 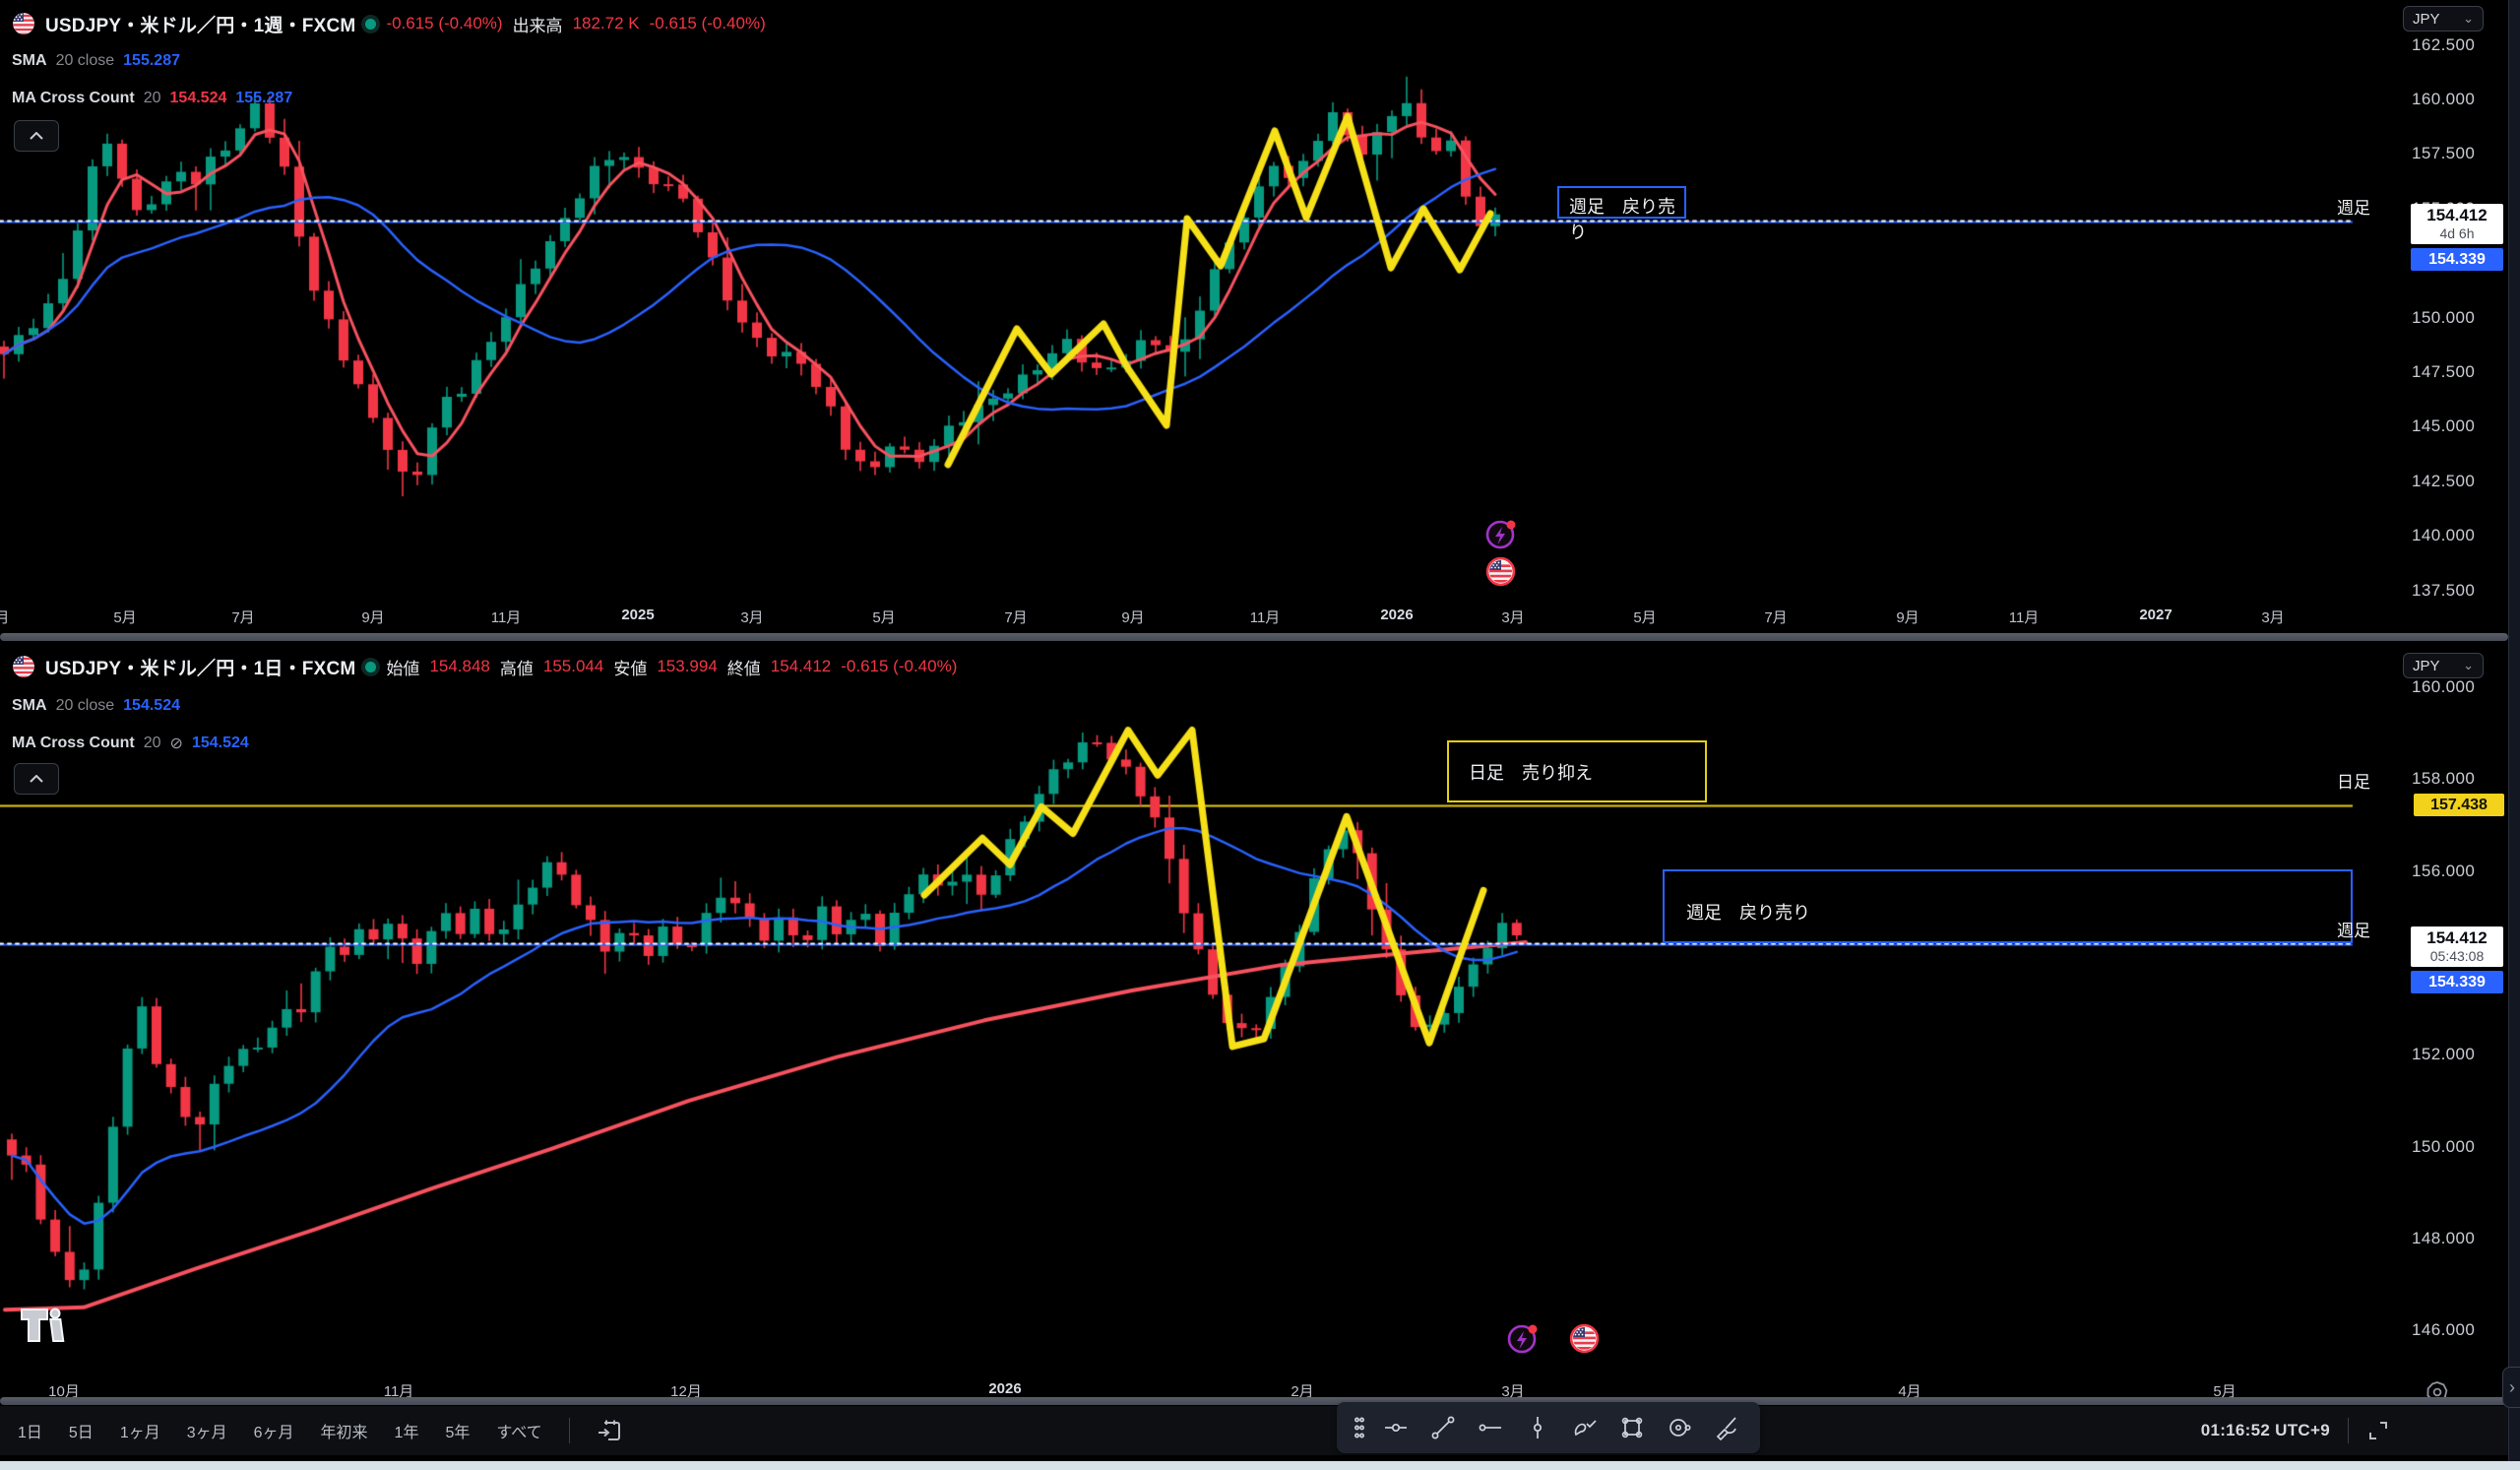 I want to click on indicator-params: 20, so click(x=152, y=743).